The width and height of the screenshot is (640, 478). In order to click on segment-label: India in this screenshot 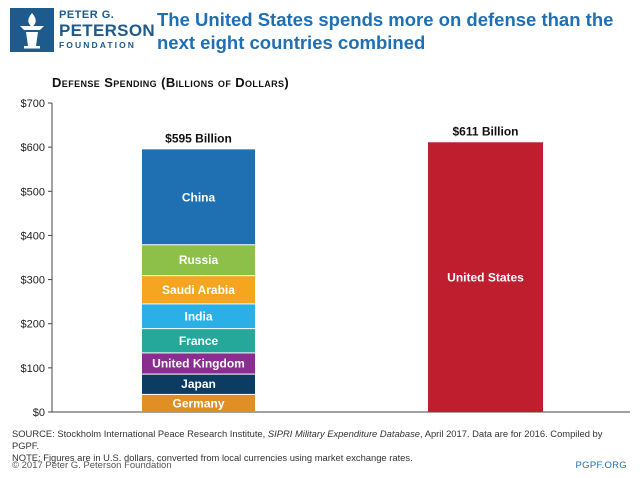, I will do `click(198, 316)`.